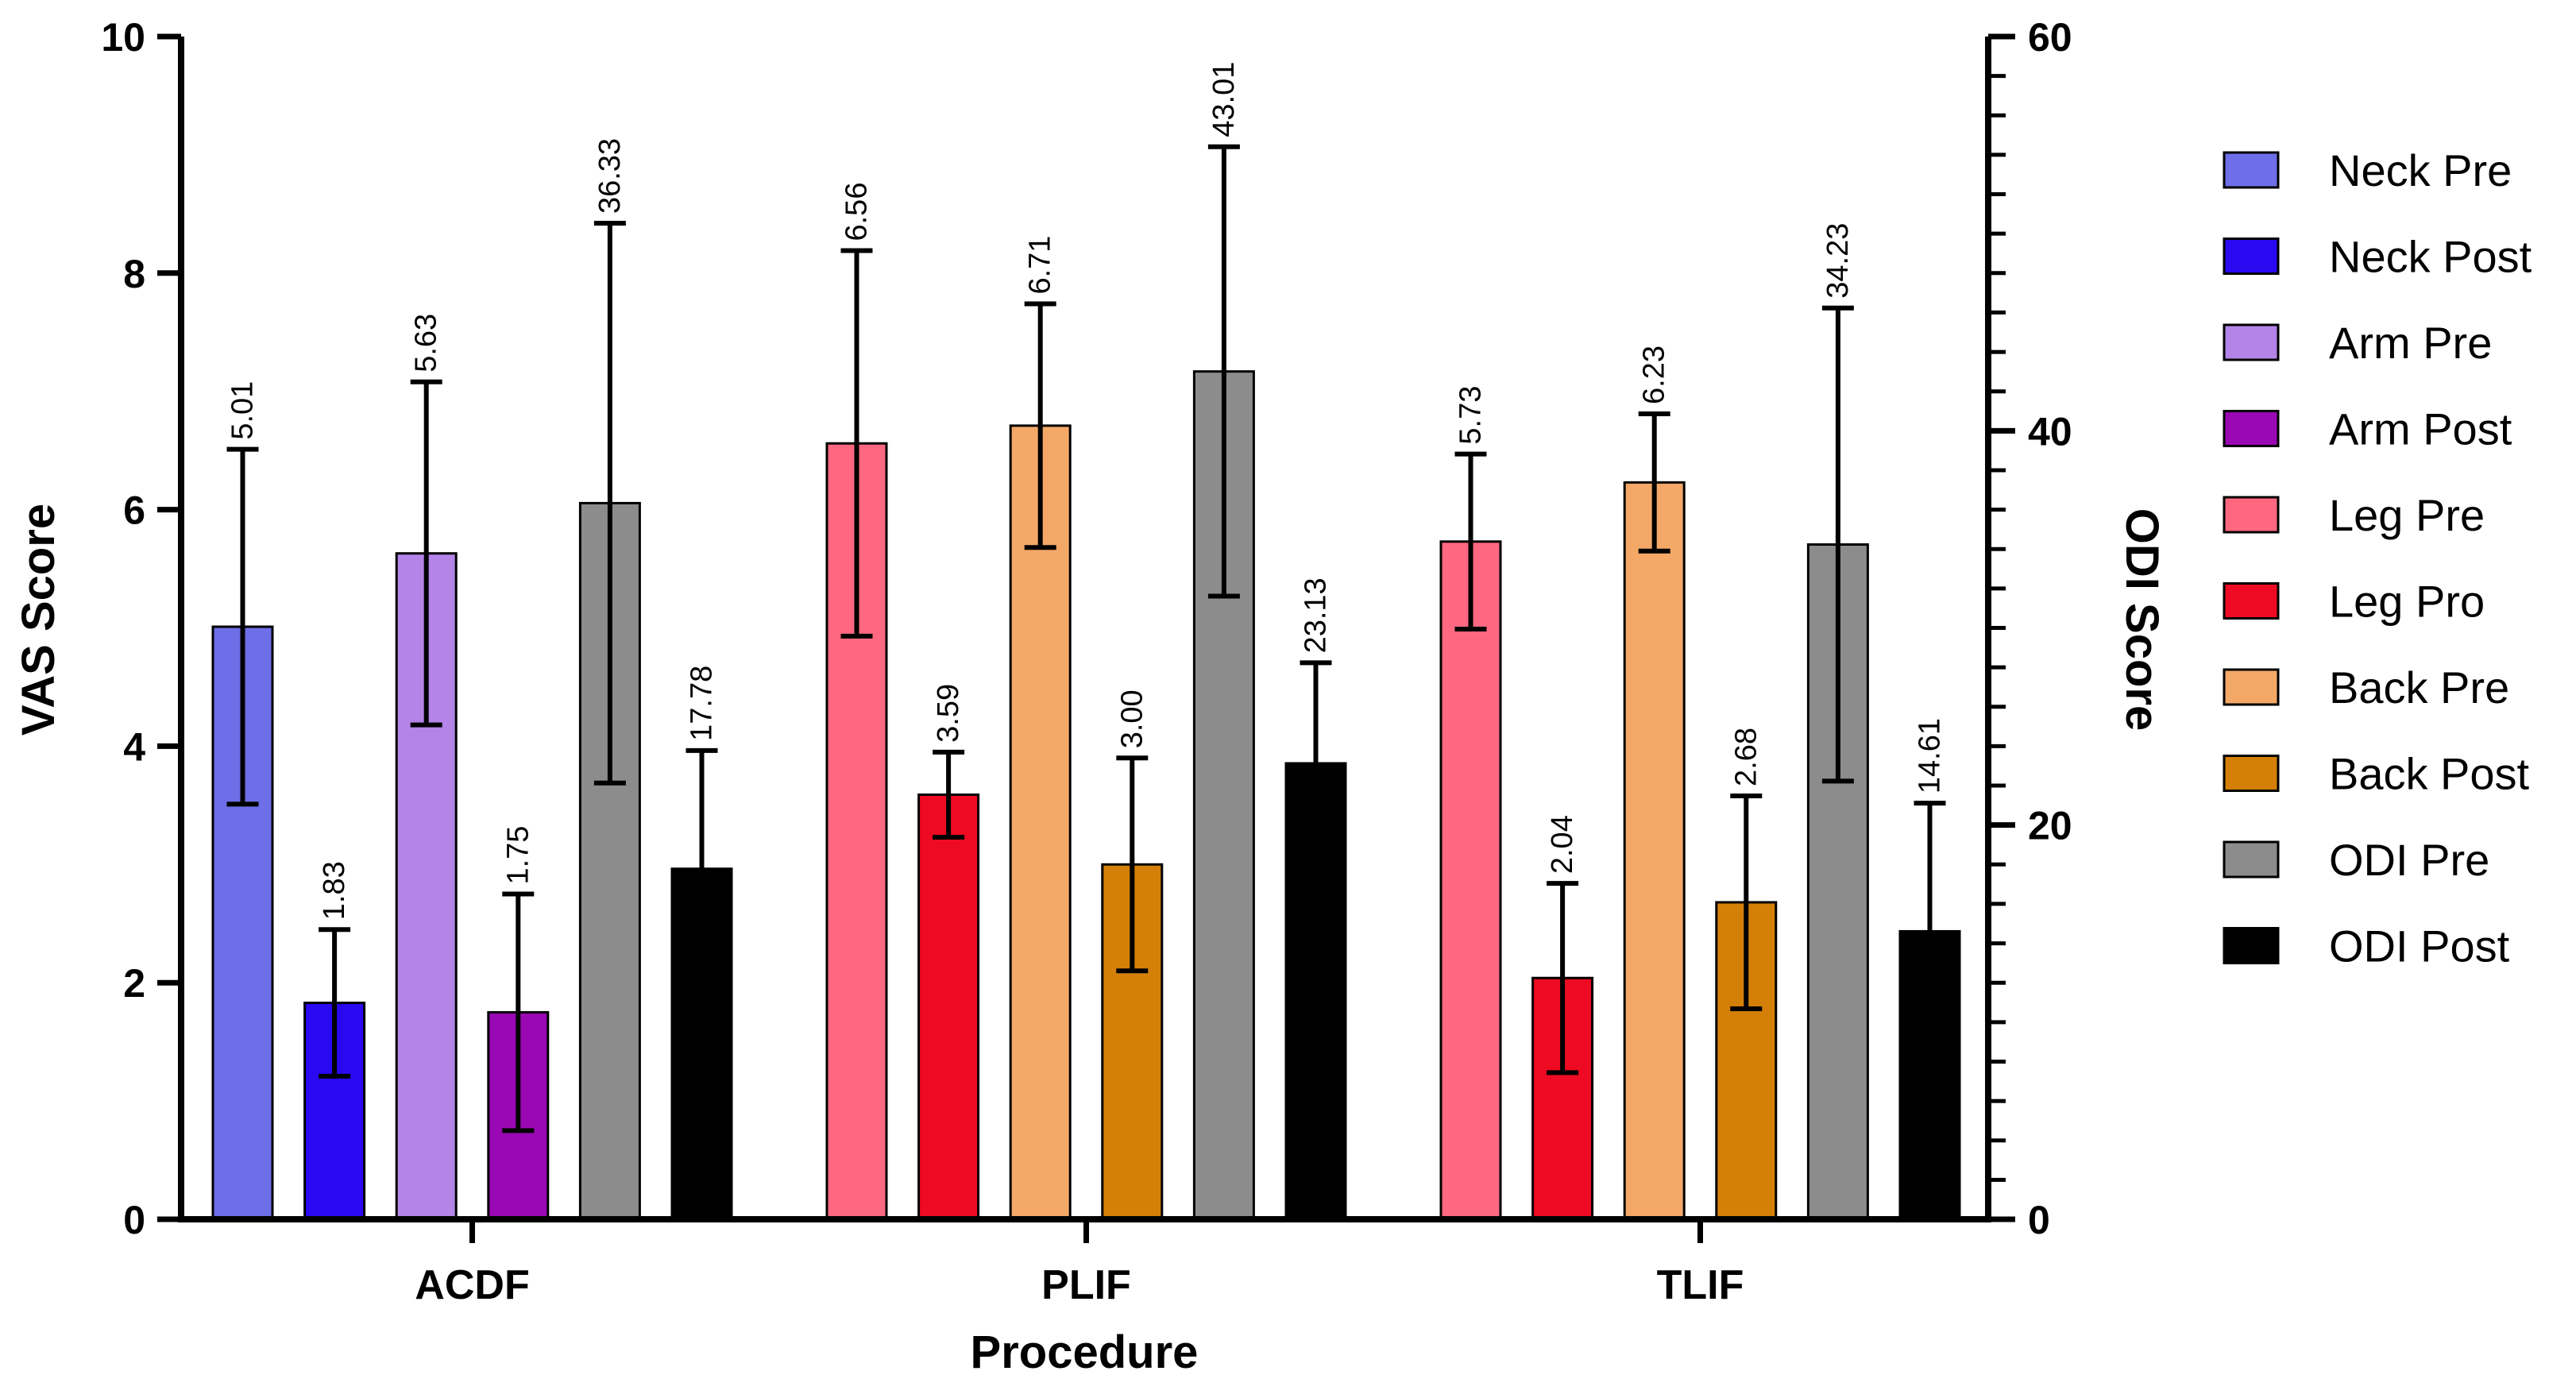  Describe the element at coordinates (123, 37) in the screenshot. I see `y-tick-label: 10` at that location.